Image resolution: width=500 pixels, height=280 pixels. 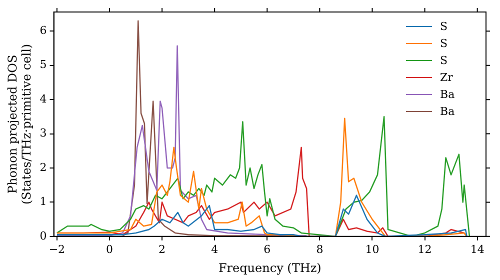 What do you see at coordinates (43, 65) in the screenshot?
I see `y-tick-label: 5` at bounding box center [43, 65].